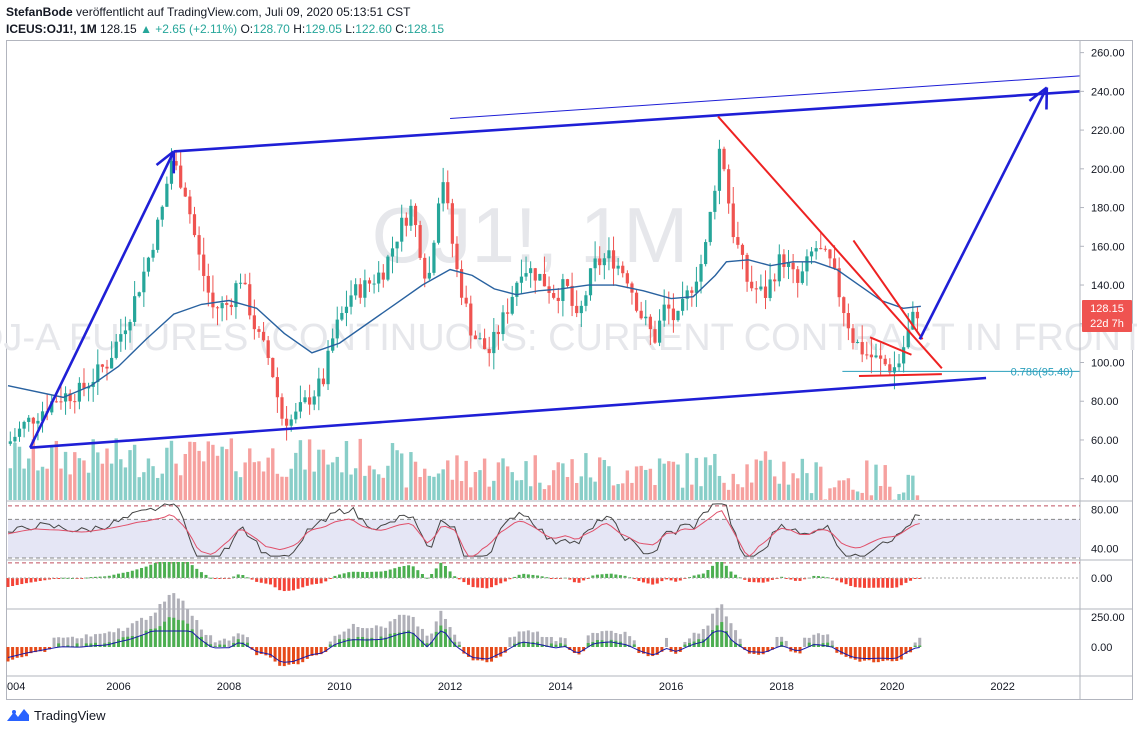  What do you see at coordinates (559, 577) in the screenshot?
I see `oscillator-pane: 0.00` at bounding box center [559, 577].